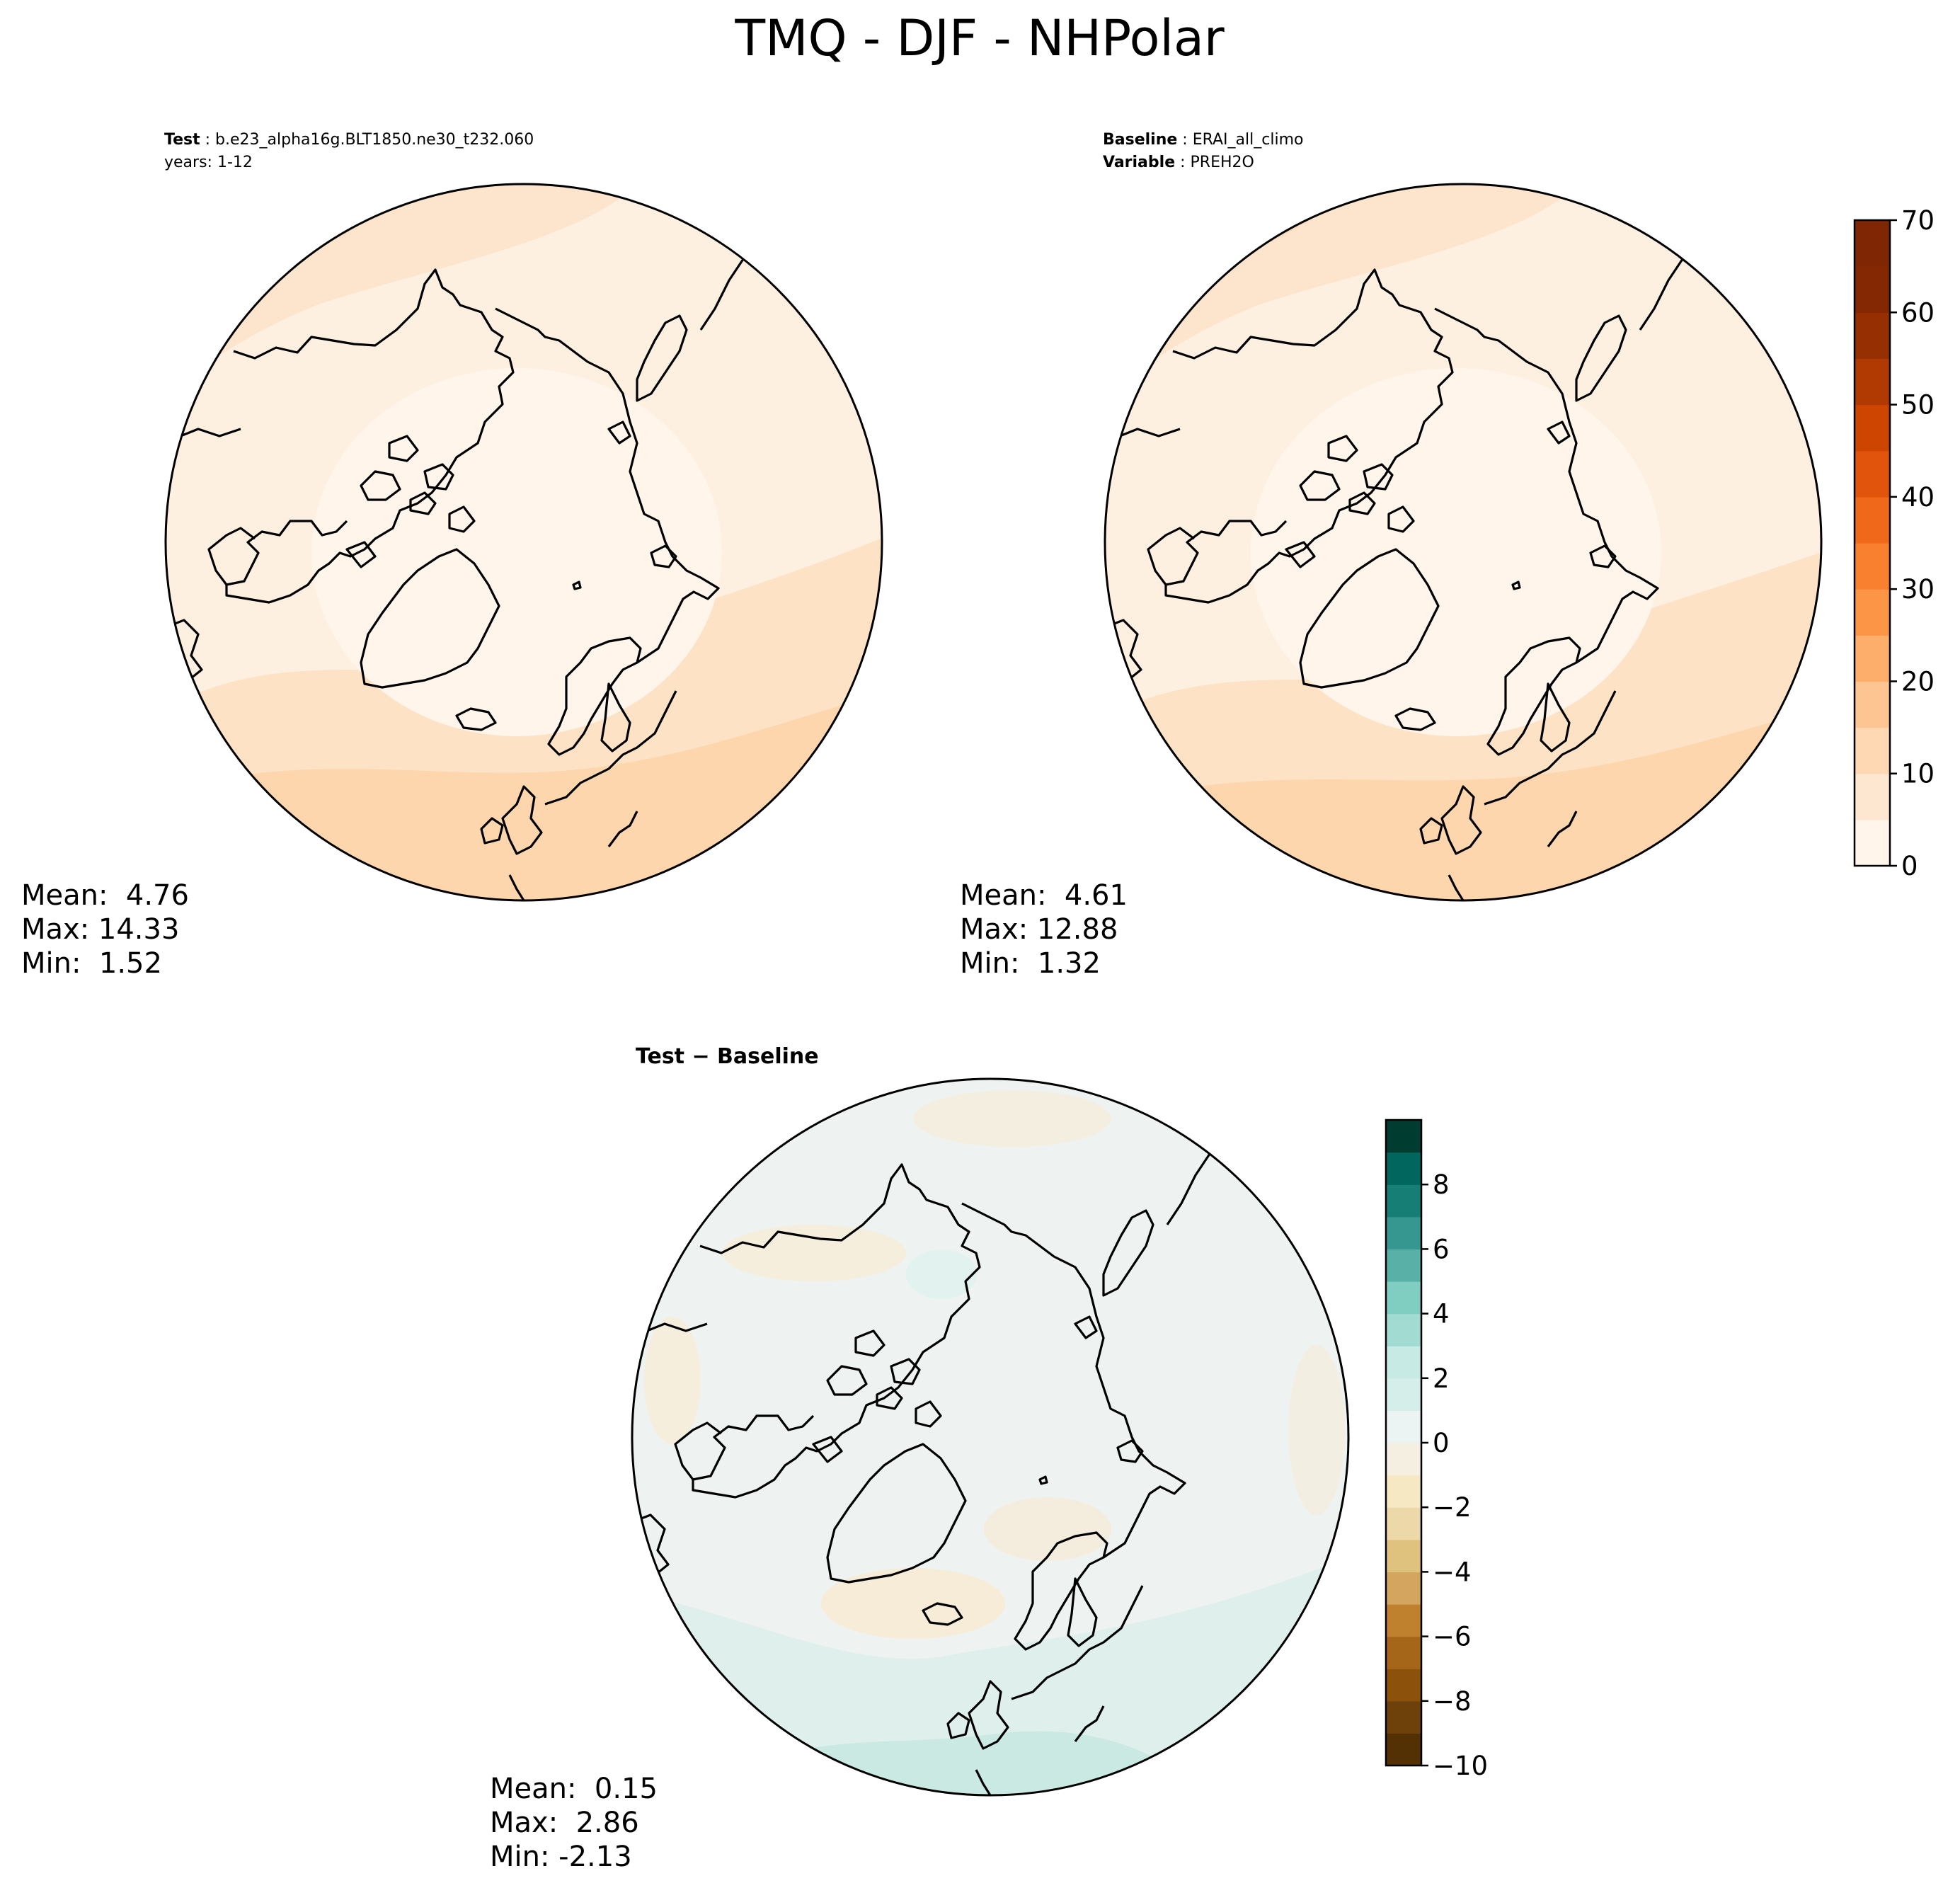 The height and width of the screenshot is (1888, 1960). What do you see at coordinates (100, 929) in the screenshot?
I see `test-stat-max: Max: 14.33` at bounding box center [100, 929].